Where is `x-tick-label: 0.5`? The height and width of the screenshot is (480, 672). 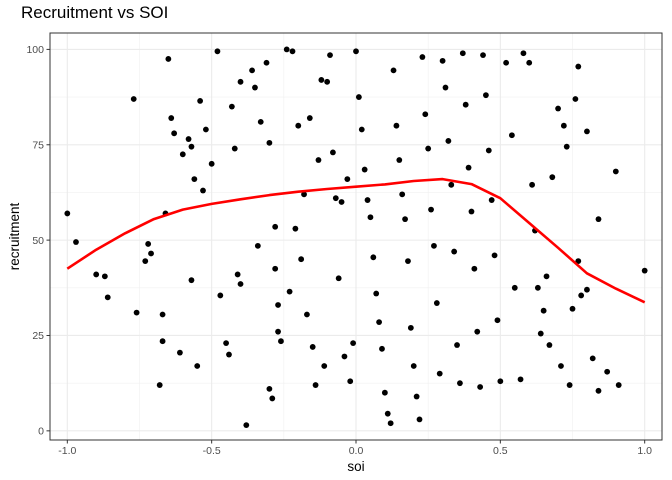 x-tick-label: 0.5 is located at coordinates (500, 451).